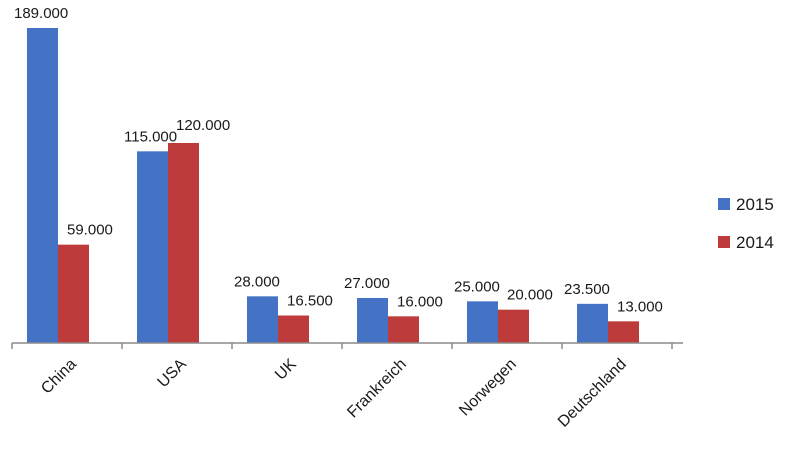 The width and height of the screenshot is (800, 449). What do you see at coordinates (59, 377) in the screenshot?
I see `x-tick-label-china: China` at bounding box center [59, 377].